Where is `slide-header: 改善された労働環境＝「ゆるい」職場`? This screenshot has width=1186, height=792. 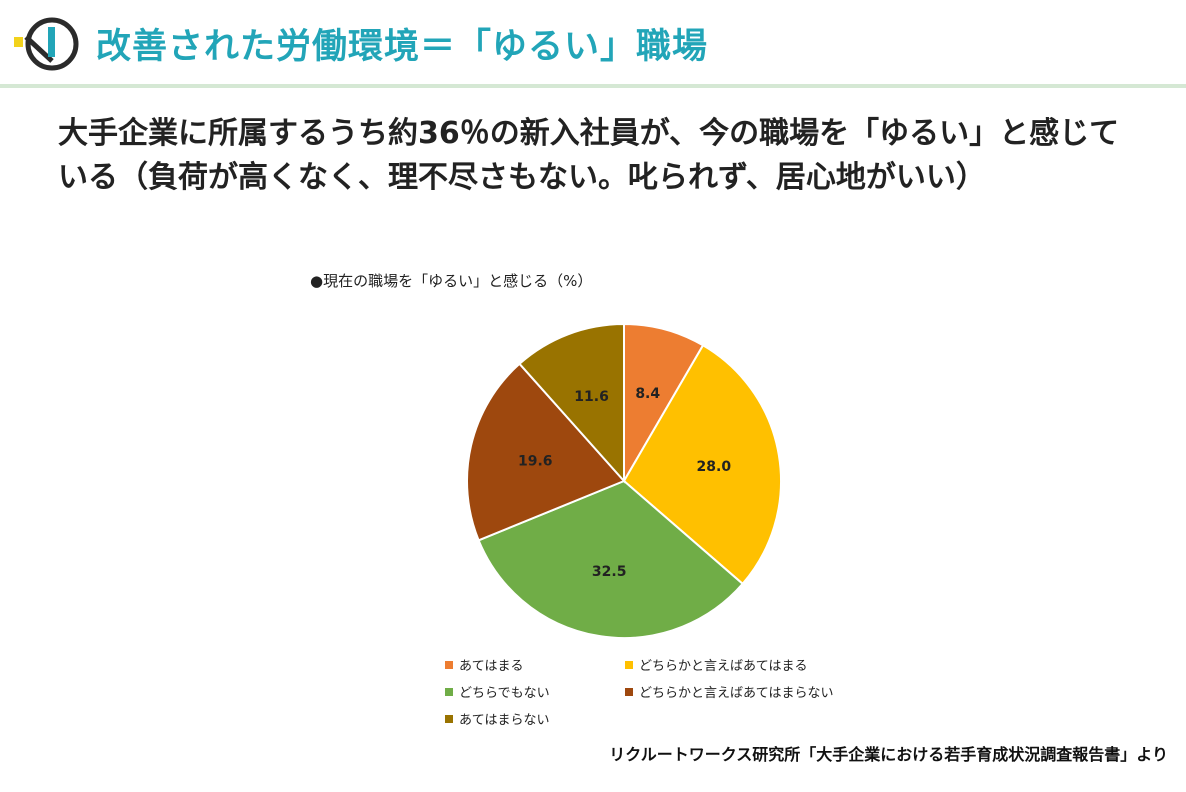
slide-header: 改善された労働環境＝「ゆるい」職場 is located at coordinates (593, 44).